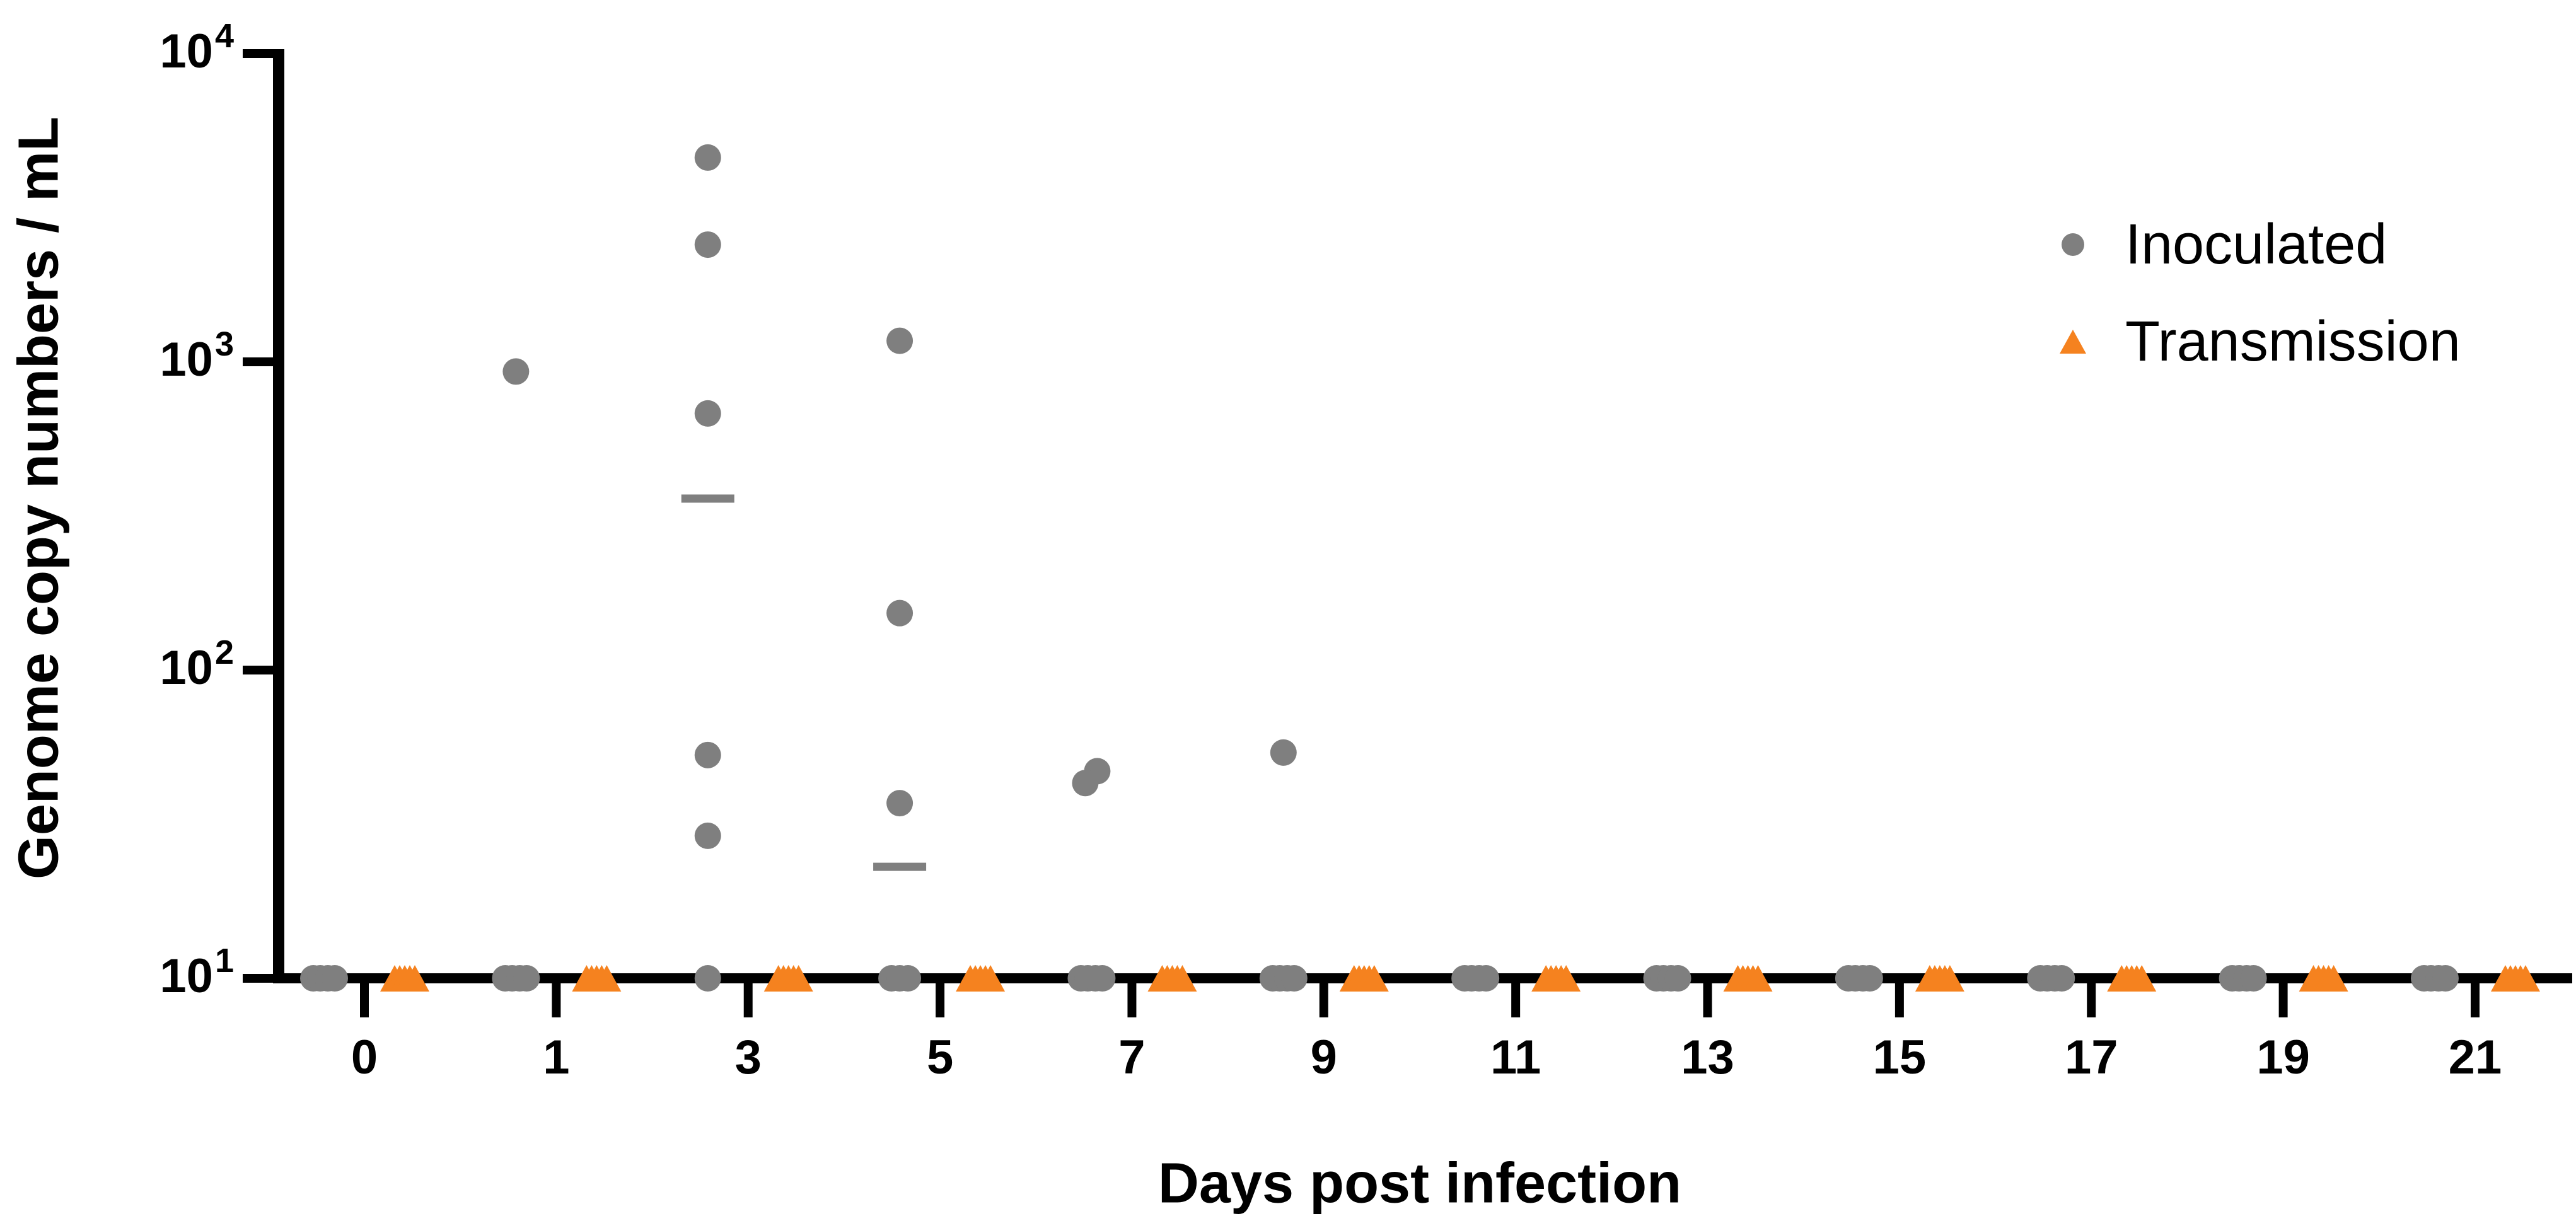  What do you see at coordinates (1323, 1057) in the screenshot?
I see `x-tick-label: 9` at bounding box center [1323, 1057].